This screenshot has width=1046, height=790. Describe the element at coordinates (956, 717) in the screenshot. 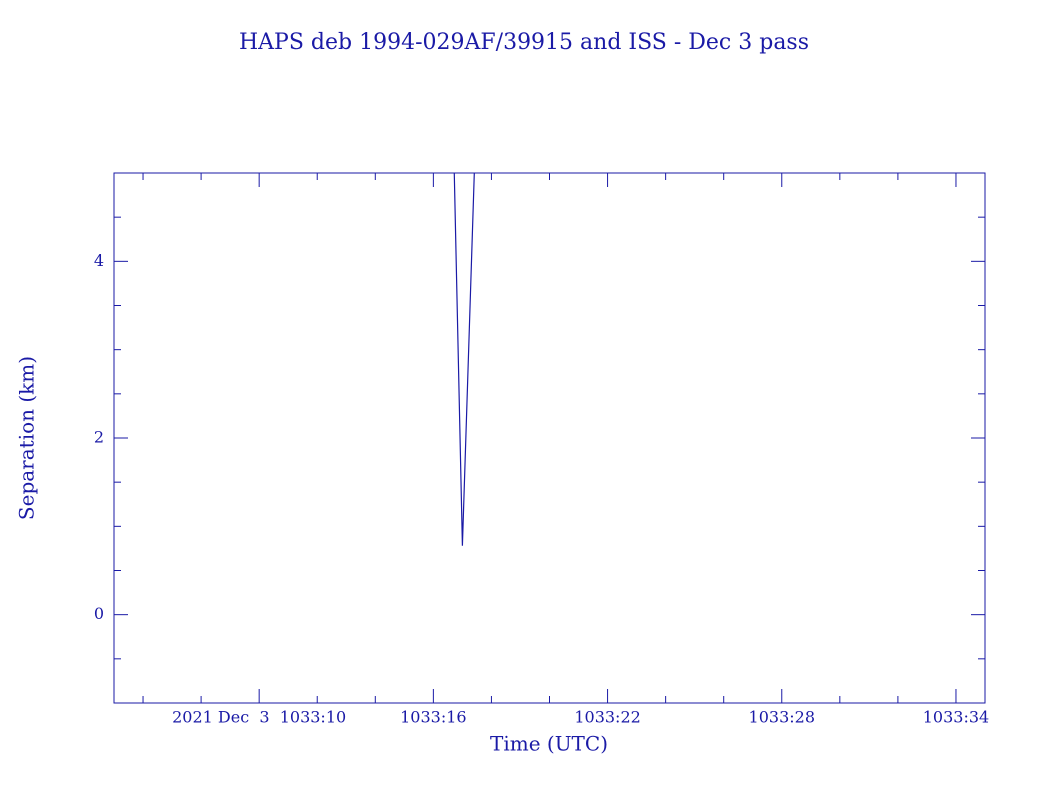

I see `x-tick-label: 1033:34` at that location.